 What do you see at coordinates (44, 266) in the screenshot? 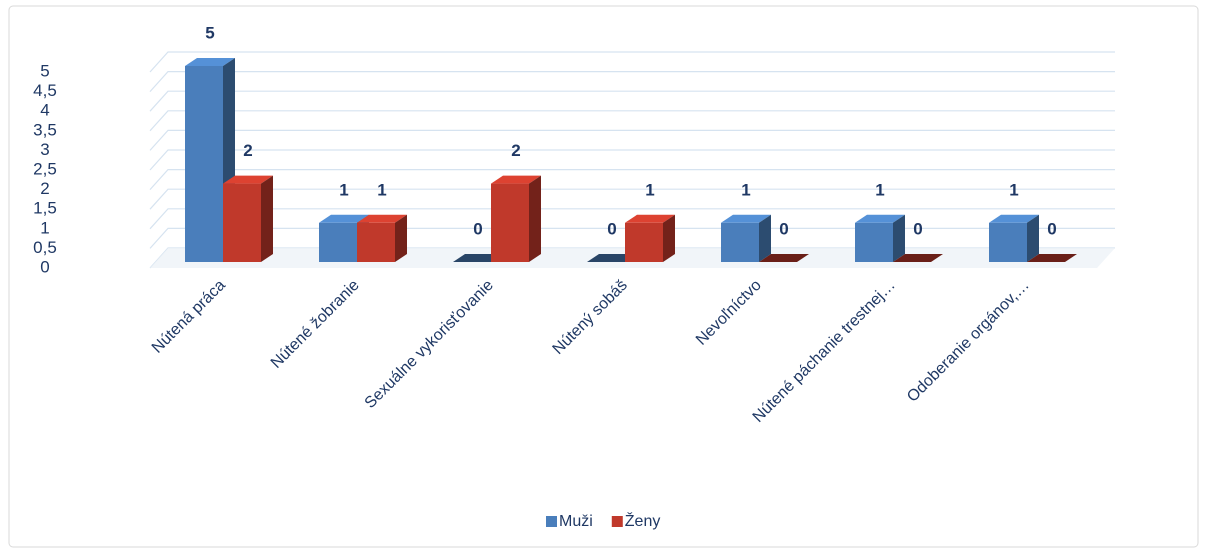
I see `y-tick-label: 0` at bounding box center [44, 266].